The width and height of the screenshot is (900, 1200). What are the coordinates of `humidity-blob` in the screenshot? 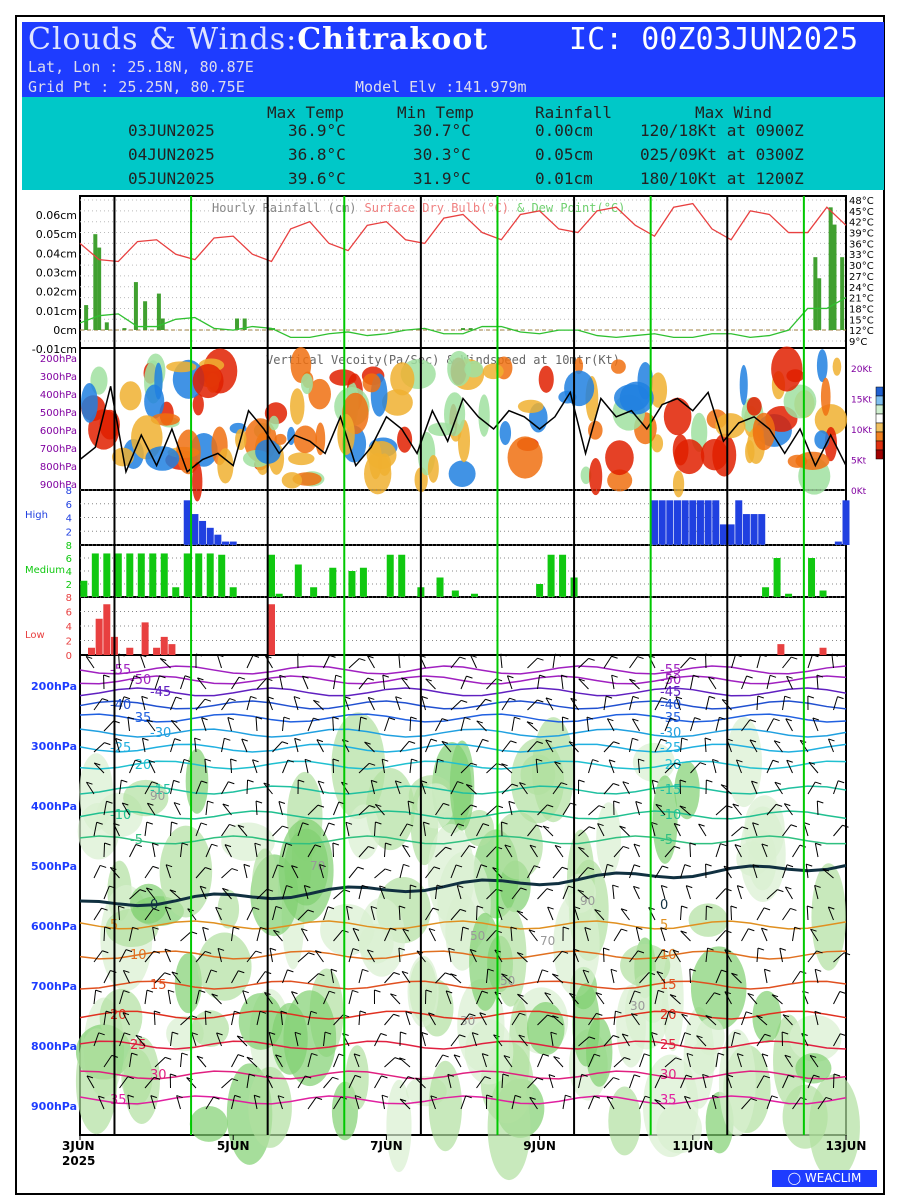 It's located at (210, 1028).